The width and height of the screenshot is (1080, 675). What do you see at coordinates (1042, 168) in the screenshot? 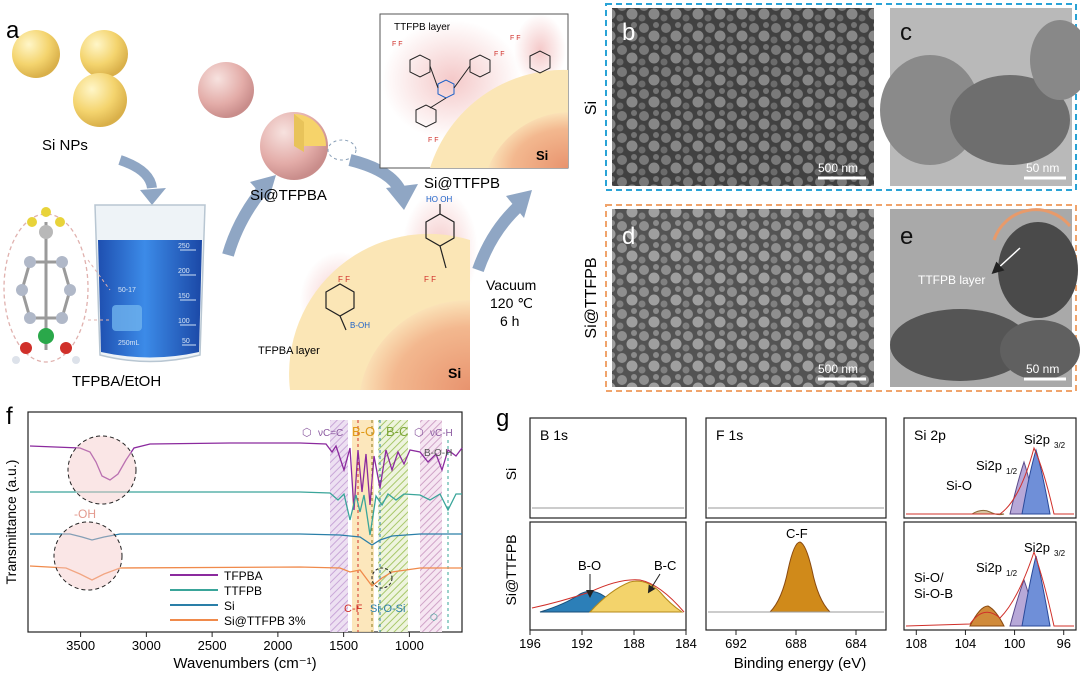
I see `scale-bar-c: 50 nm` at bounding box center [1042, 168].